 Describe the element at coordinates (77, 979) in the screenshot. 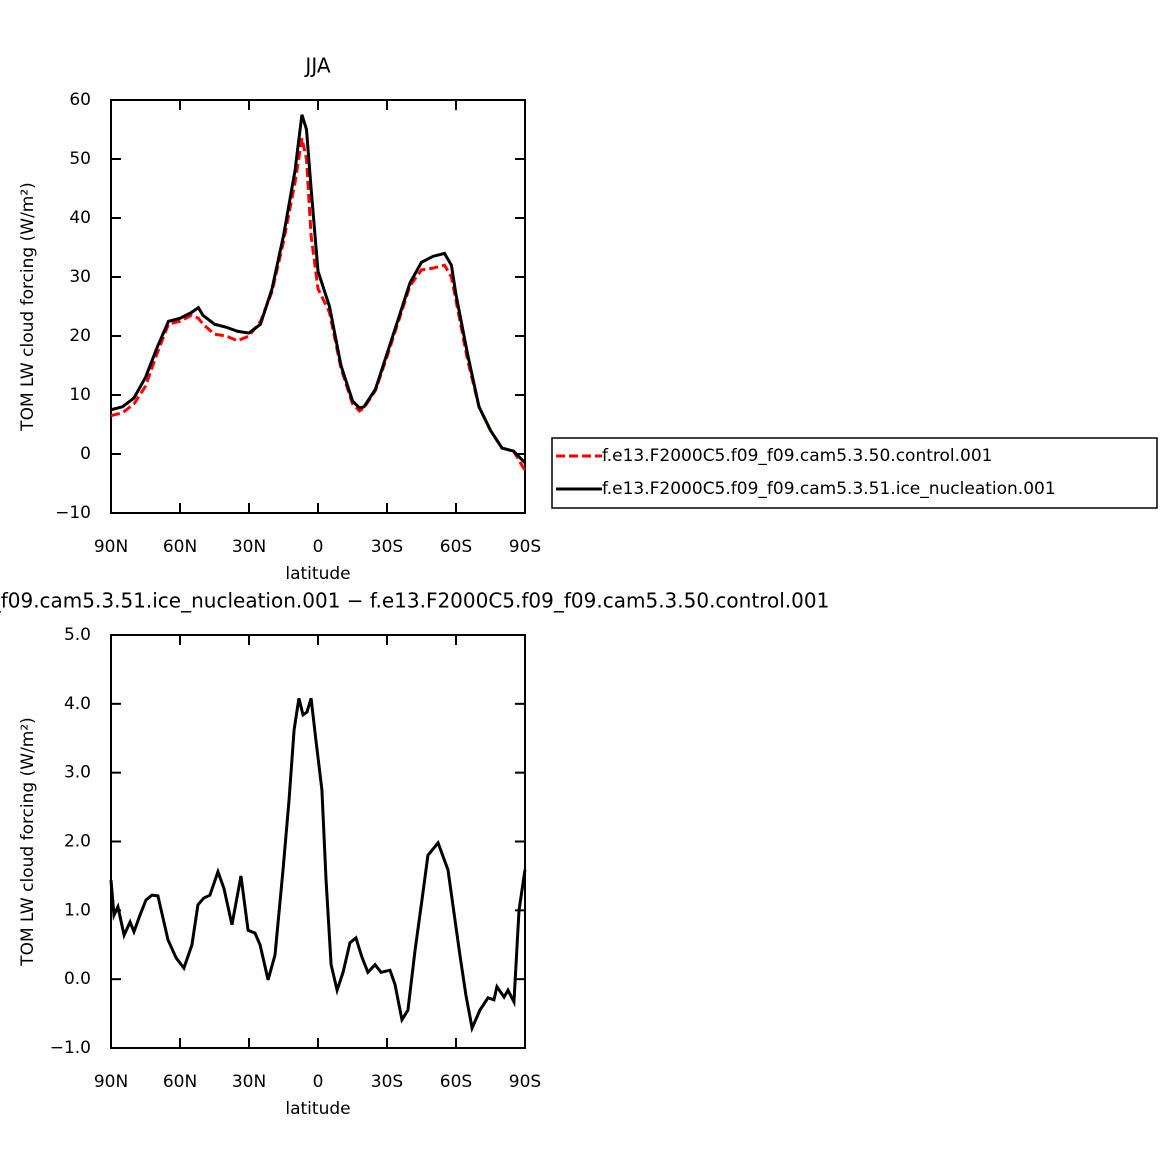

I see `y-tick-label: 0.0` at that location.